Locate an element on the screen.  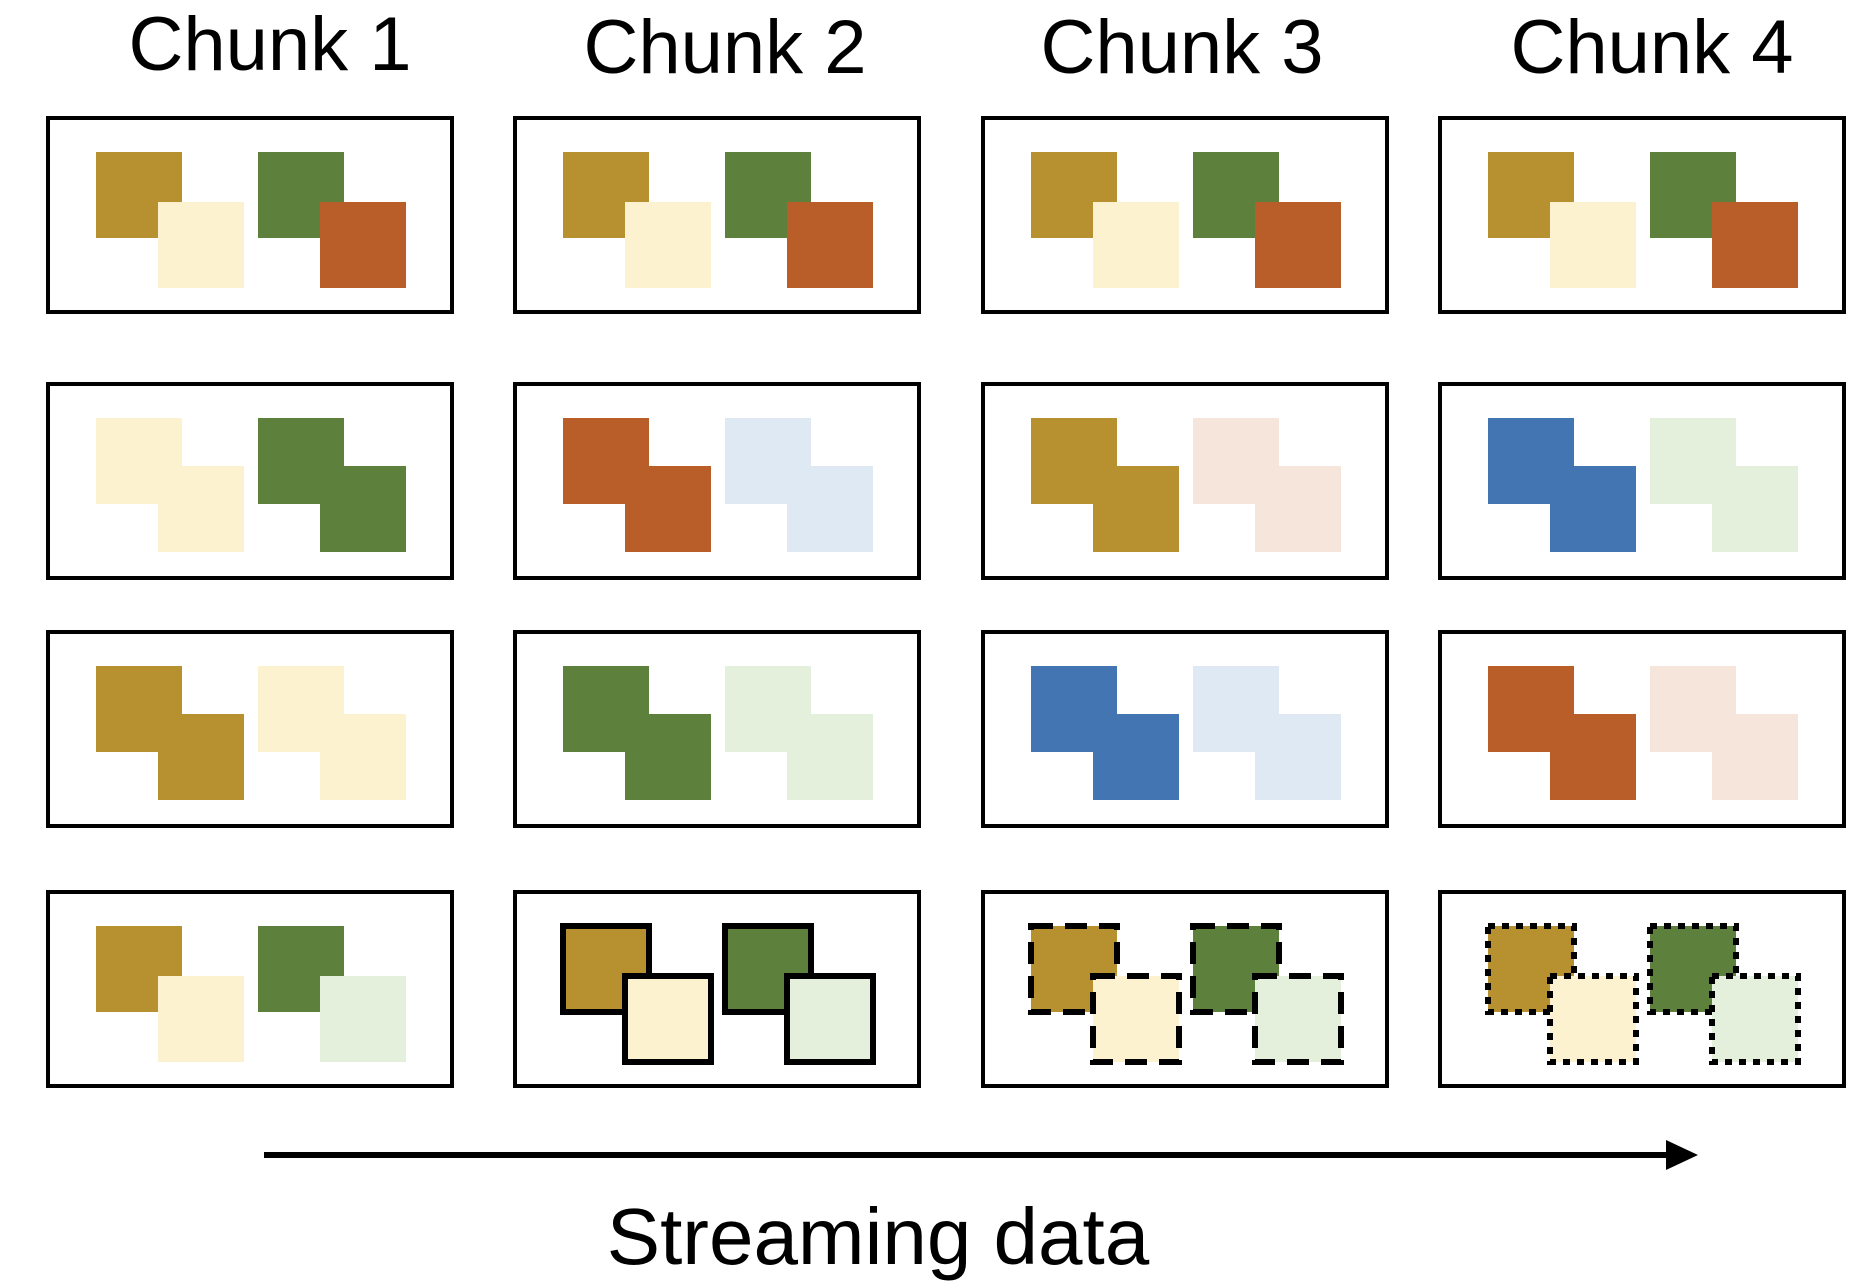
arrow-head-icon is located at coordinates (1682, 1155).